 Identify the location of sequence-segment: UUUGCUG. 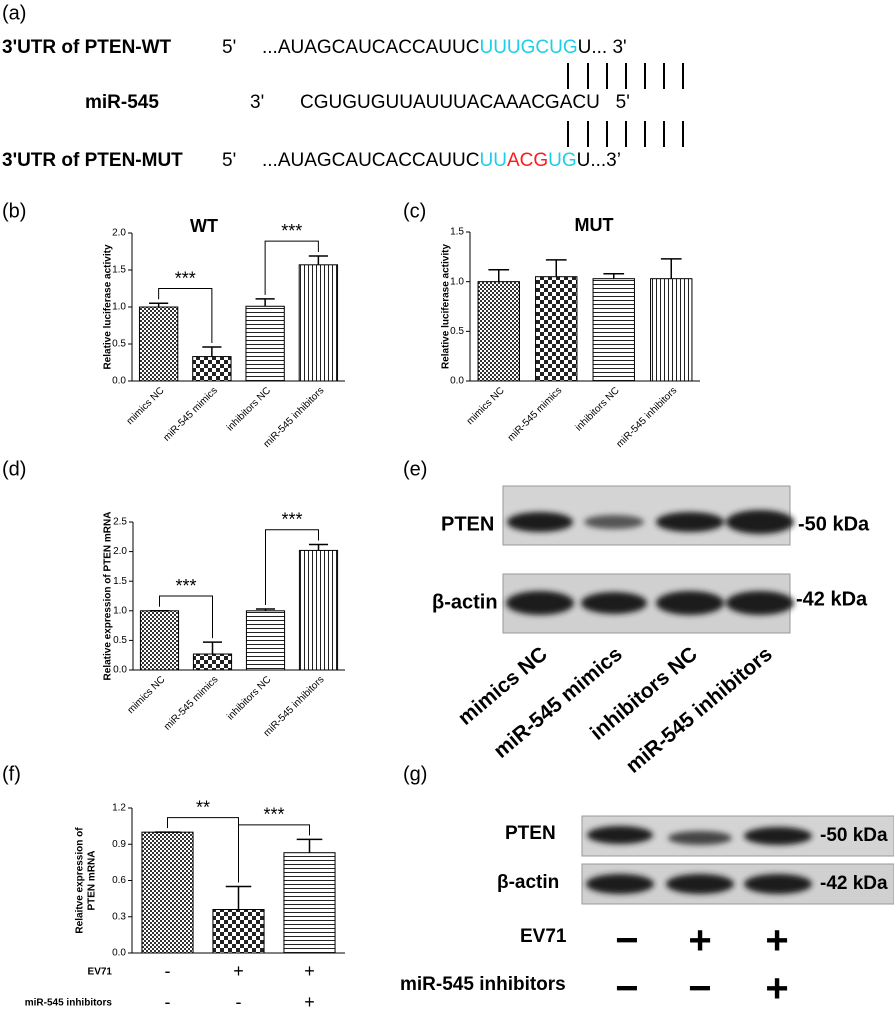
(528, 47).